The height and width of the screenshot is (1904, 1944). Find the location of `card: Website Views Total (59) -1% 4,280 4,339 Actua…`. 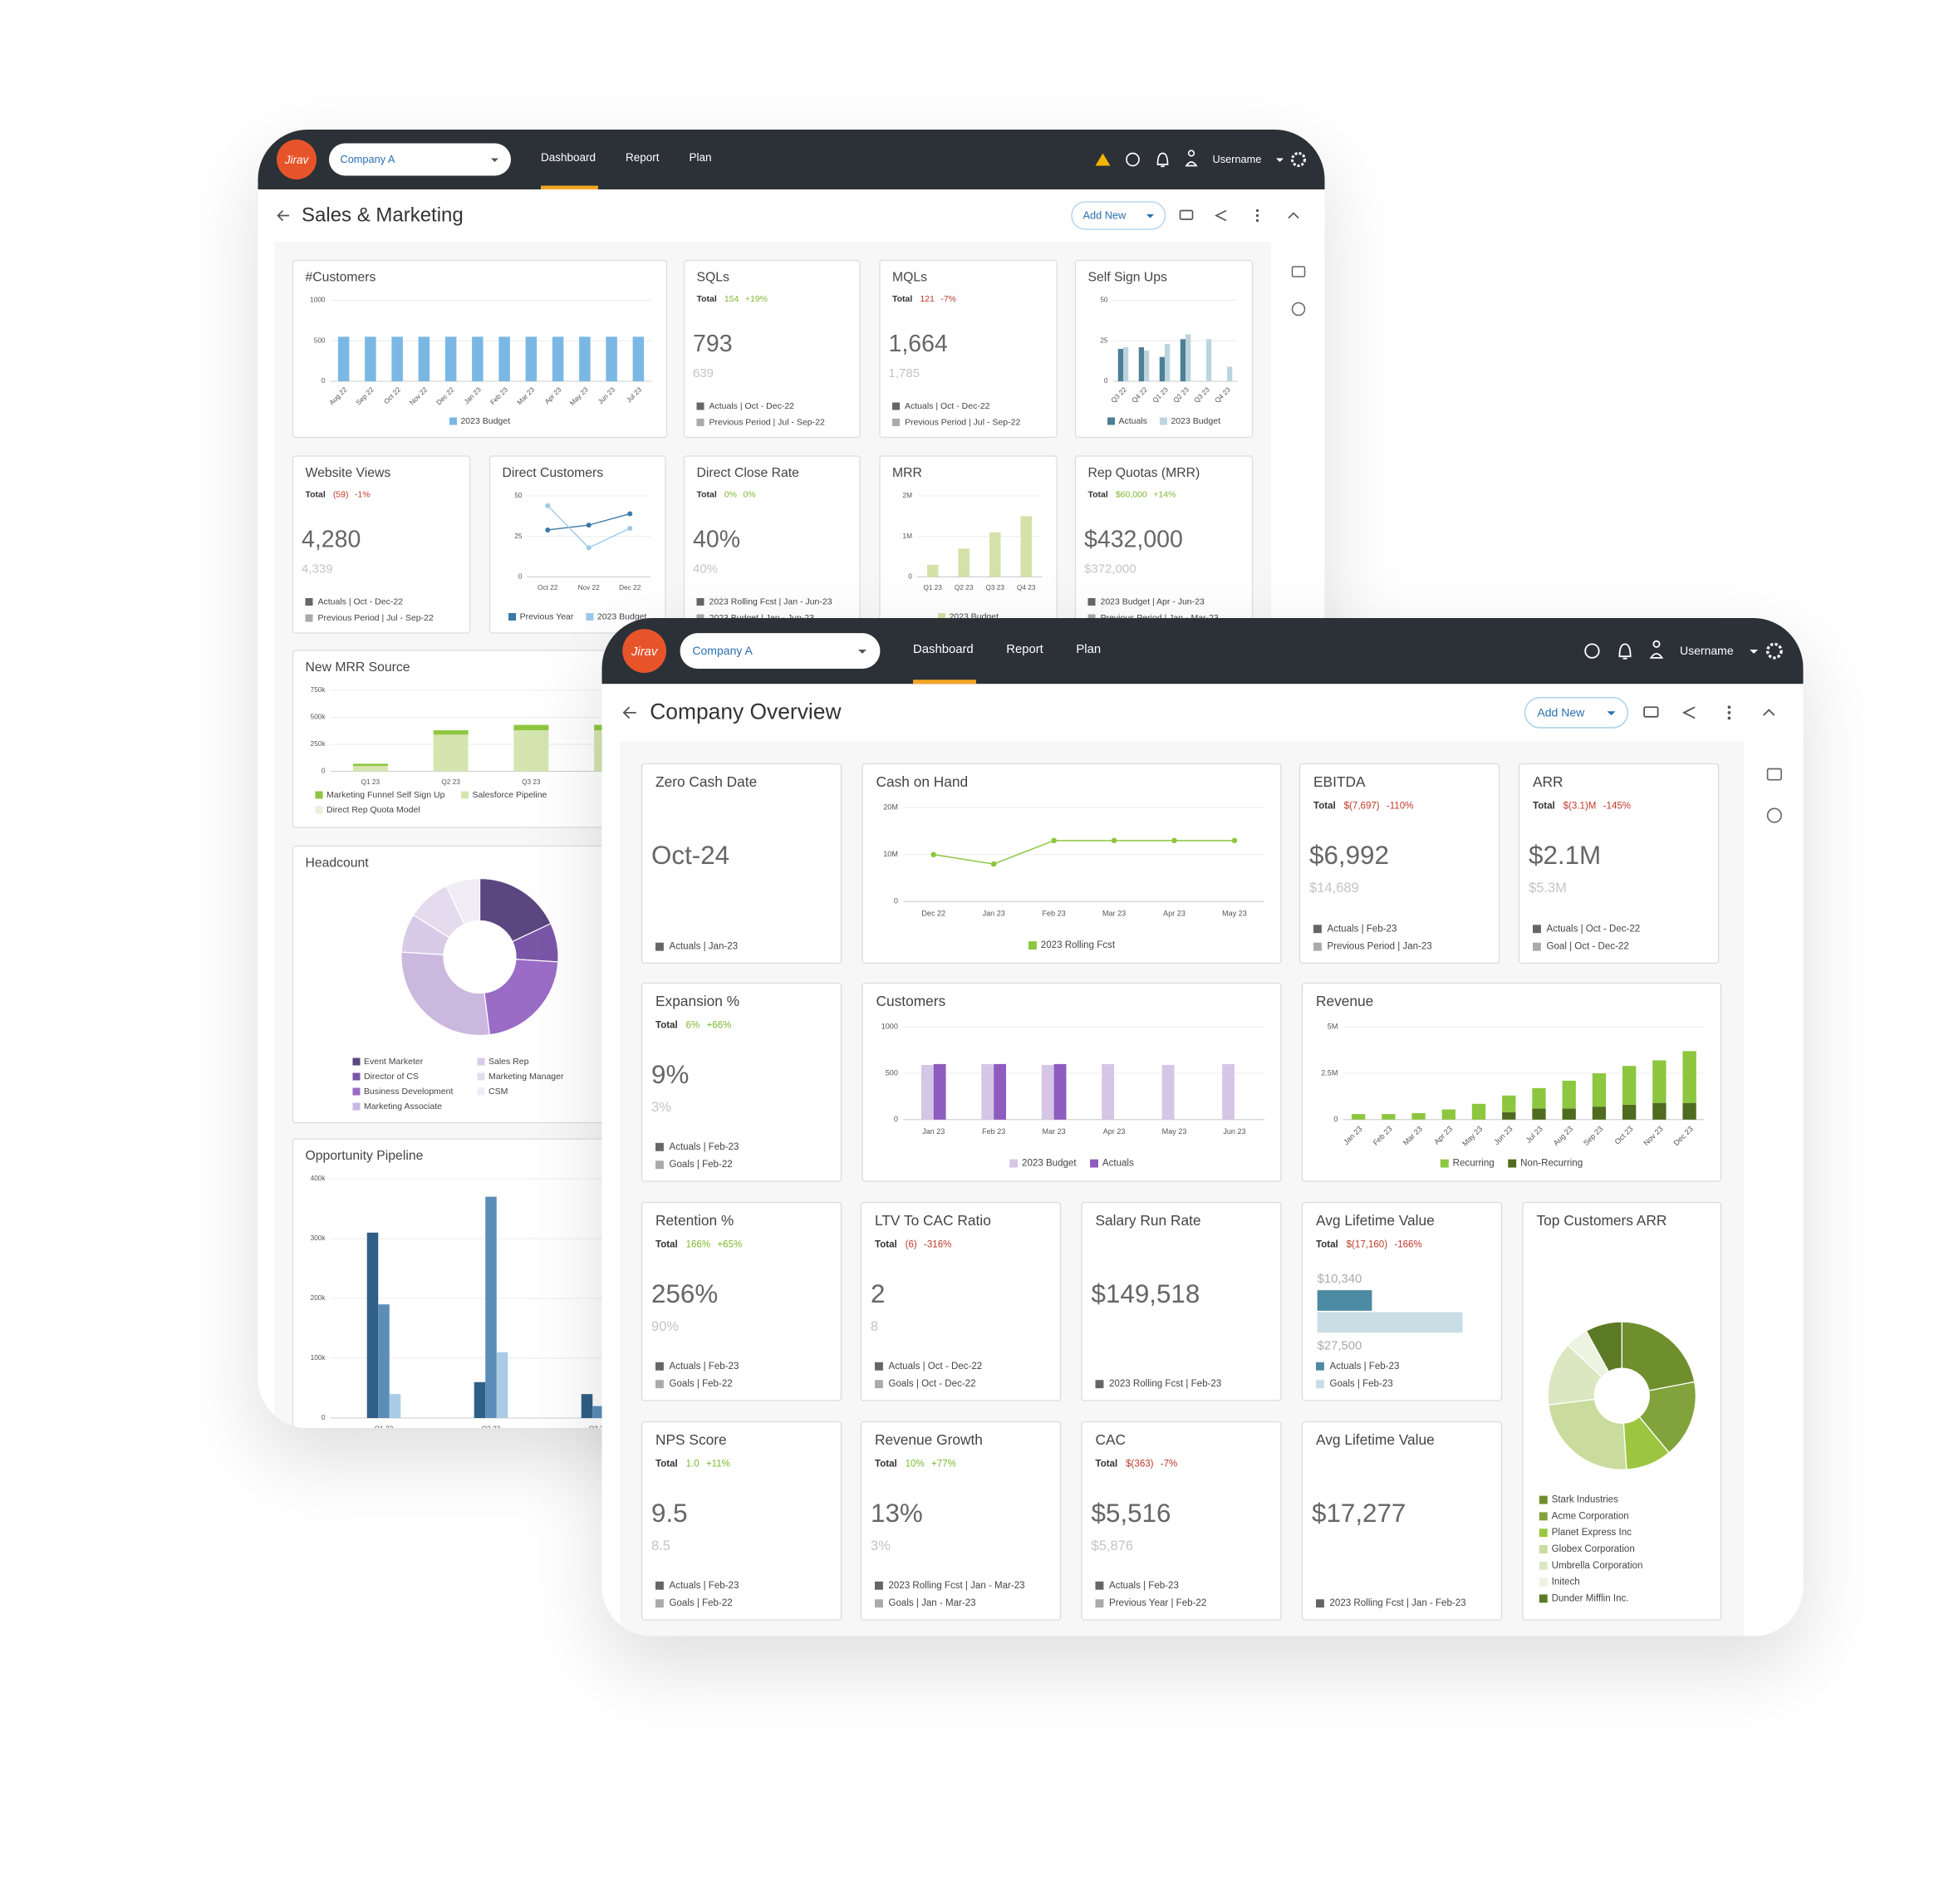

card: Website Views Total (59) -1% 4,280 4,339 Actua… is located at coordinates (382, 544).